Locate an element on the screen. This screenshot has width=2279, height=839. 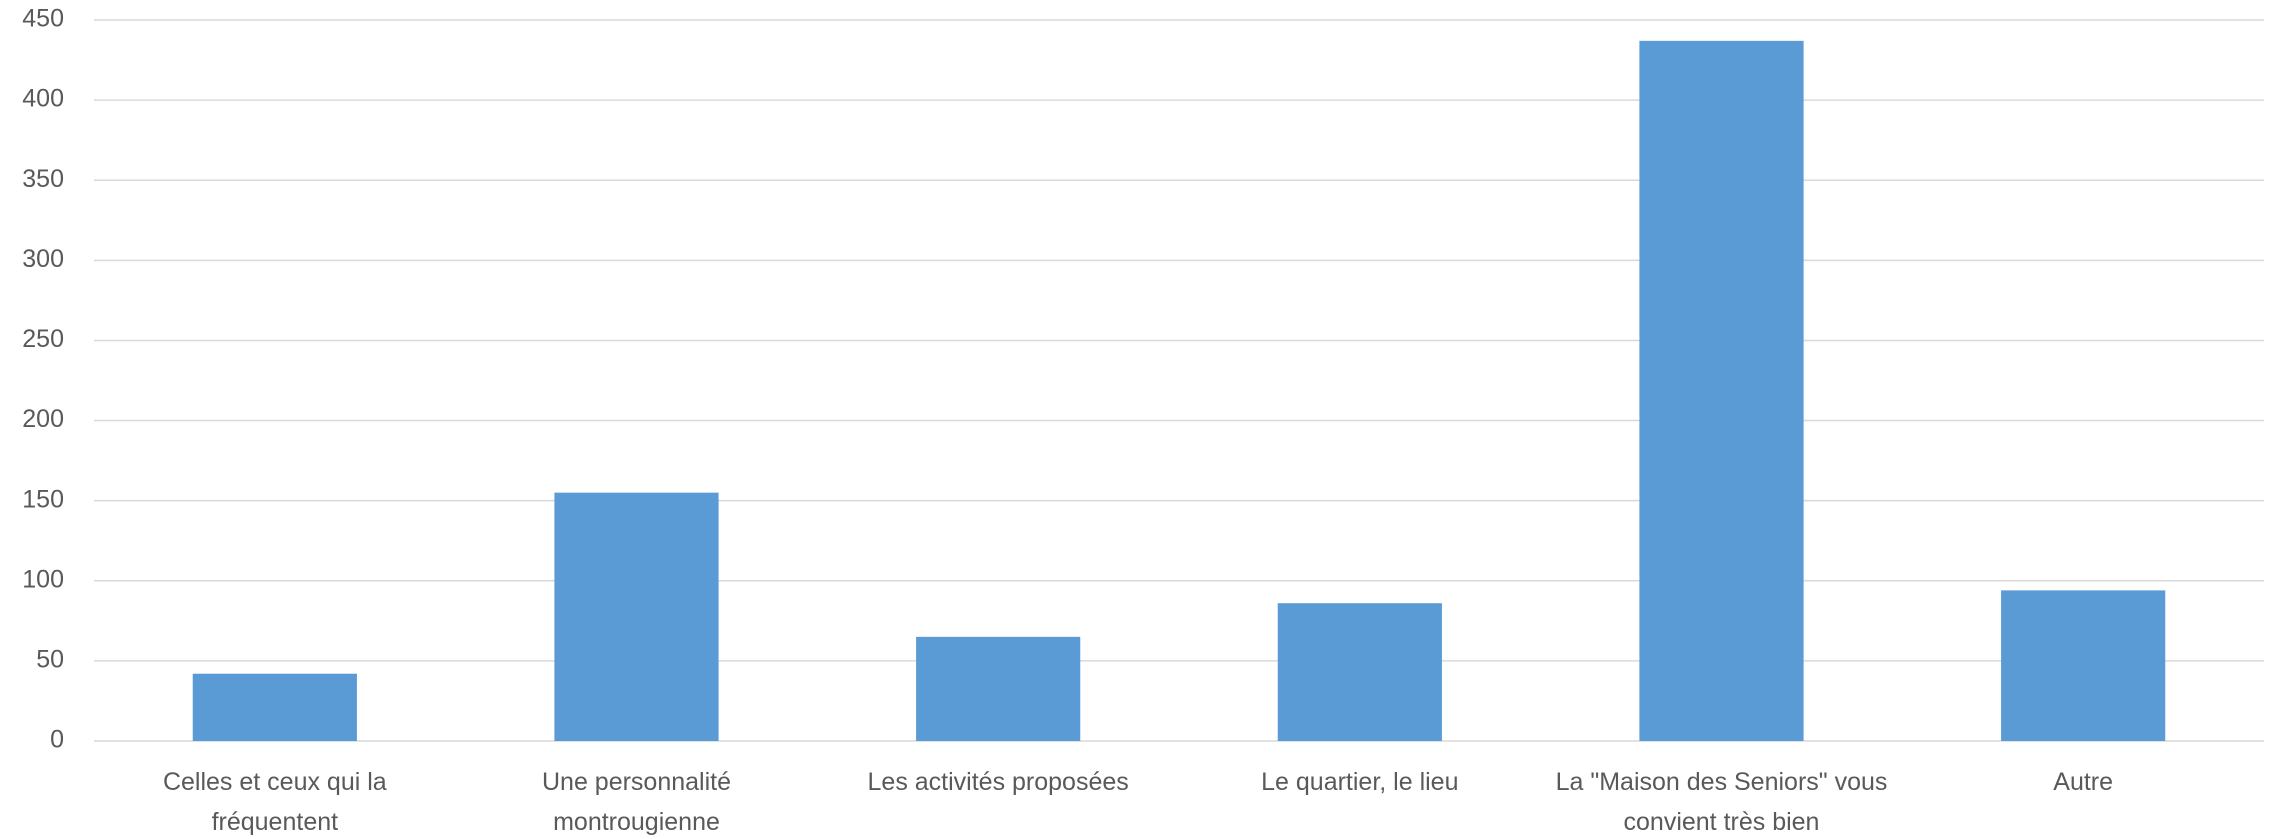
y-tick-label: 200 is located at coordinates (43, 419).